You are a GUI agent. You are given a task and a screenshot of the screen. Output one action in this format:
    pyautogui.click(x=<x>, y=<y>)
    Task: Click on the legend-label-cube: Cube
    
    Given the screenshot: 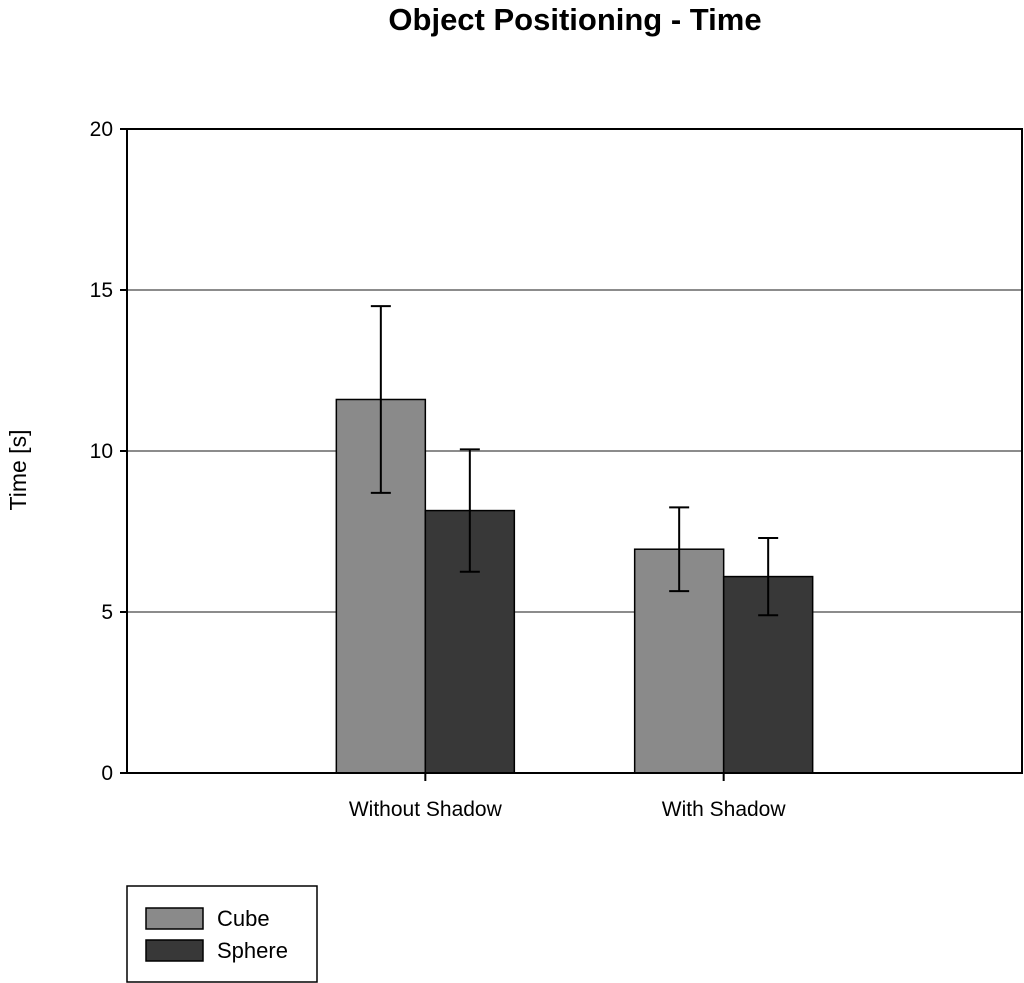 What is the action you would take?
    pyautogui.click(x=243, y=918)
    